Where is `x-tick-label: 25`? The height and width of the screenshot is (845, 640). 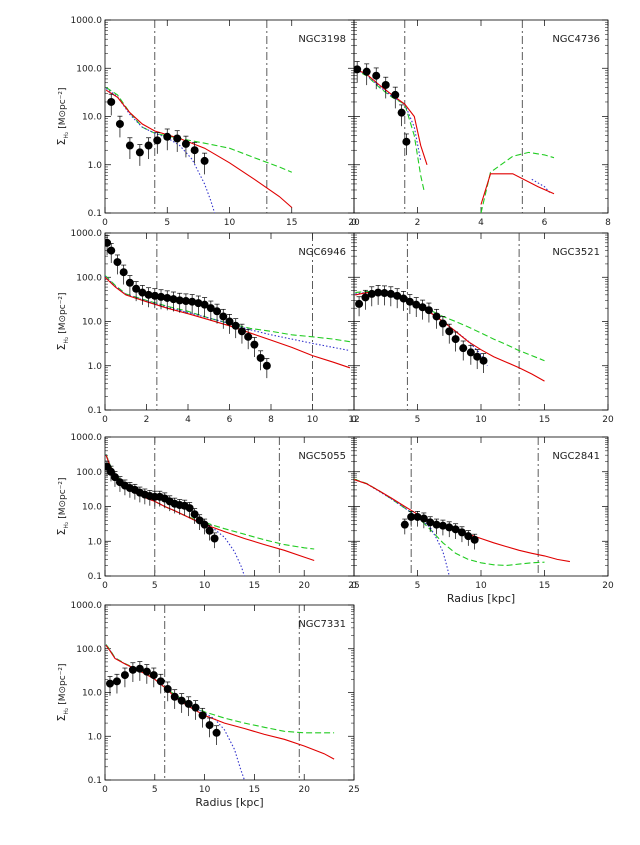 x-tick-label: 25 is located at coordinates (353, 586).